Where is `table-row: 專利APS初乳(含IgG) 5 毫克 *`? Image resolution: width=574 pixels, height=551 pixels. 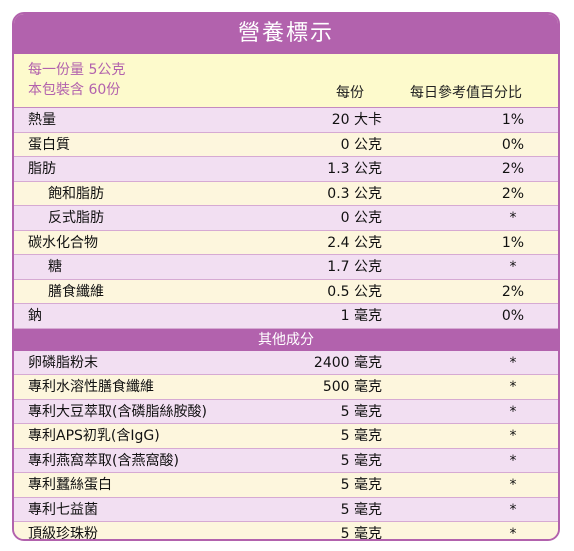 table-row: 專利APS初乳(含IgG) 5 毫克 * is located at coordinates (286, 436).